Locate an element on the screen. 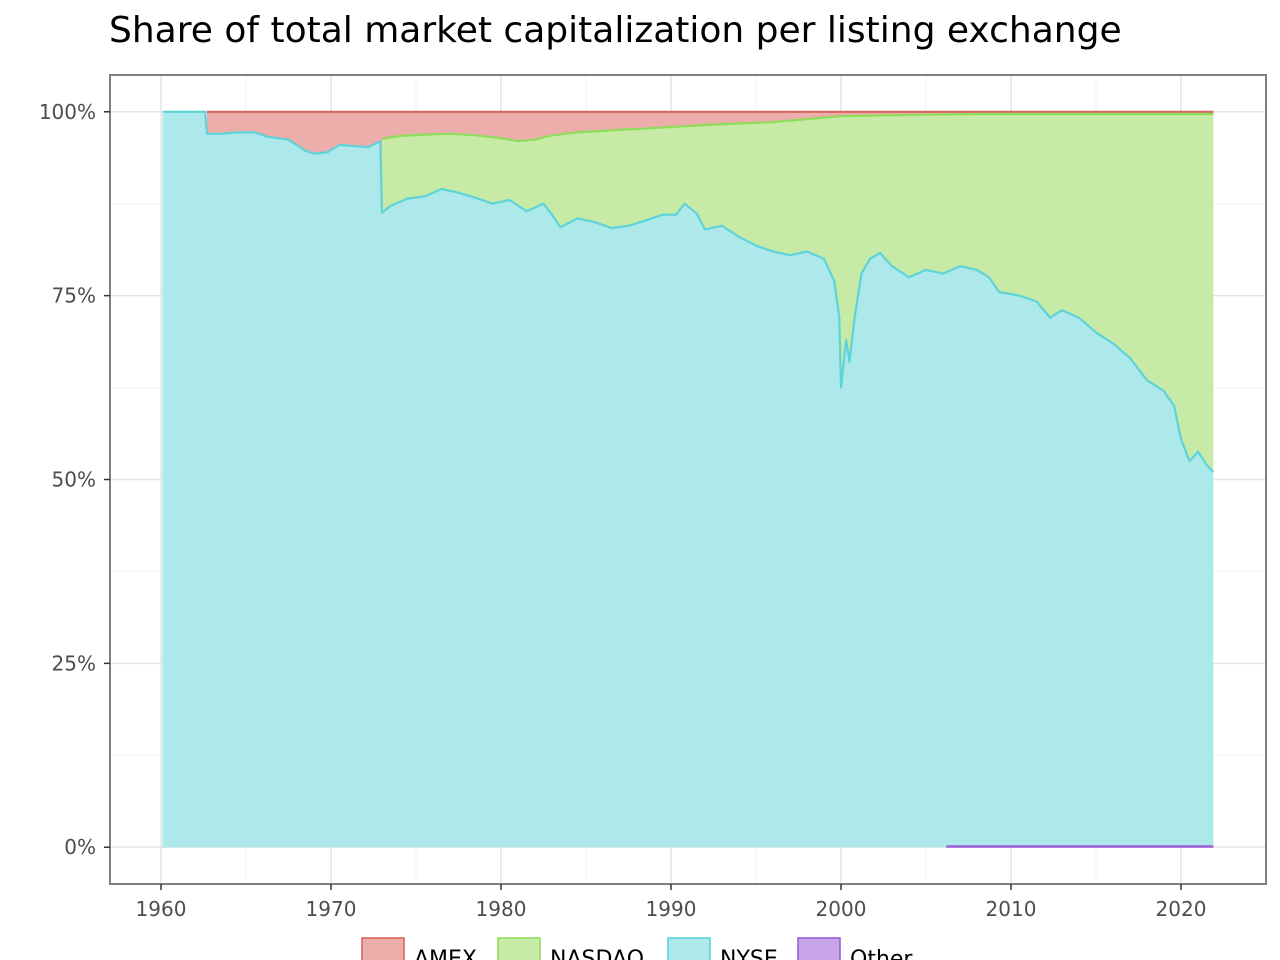 Image resolution: width=1280 pixels, height=960 pixels. y-tick-label: 0% is located at coordinates (80, 847).